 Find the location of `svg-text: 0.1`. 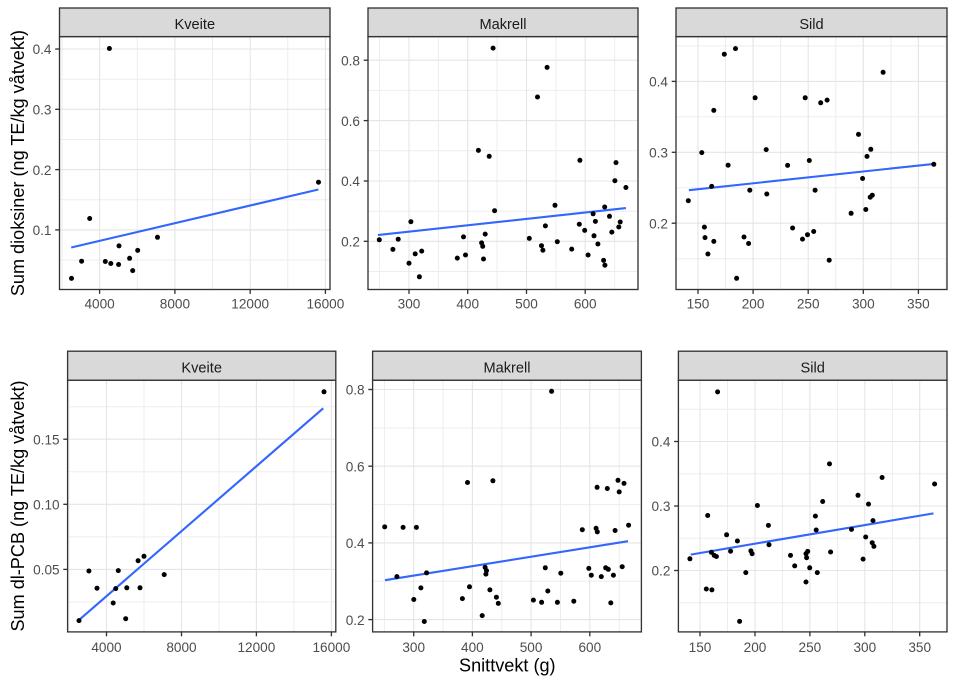

svg-text: 0.1 is located at coordinates (42, 230).